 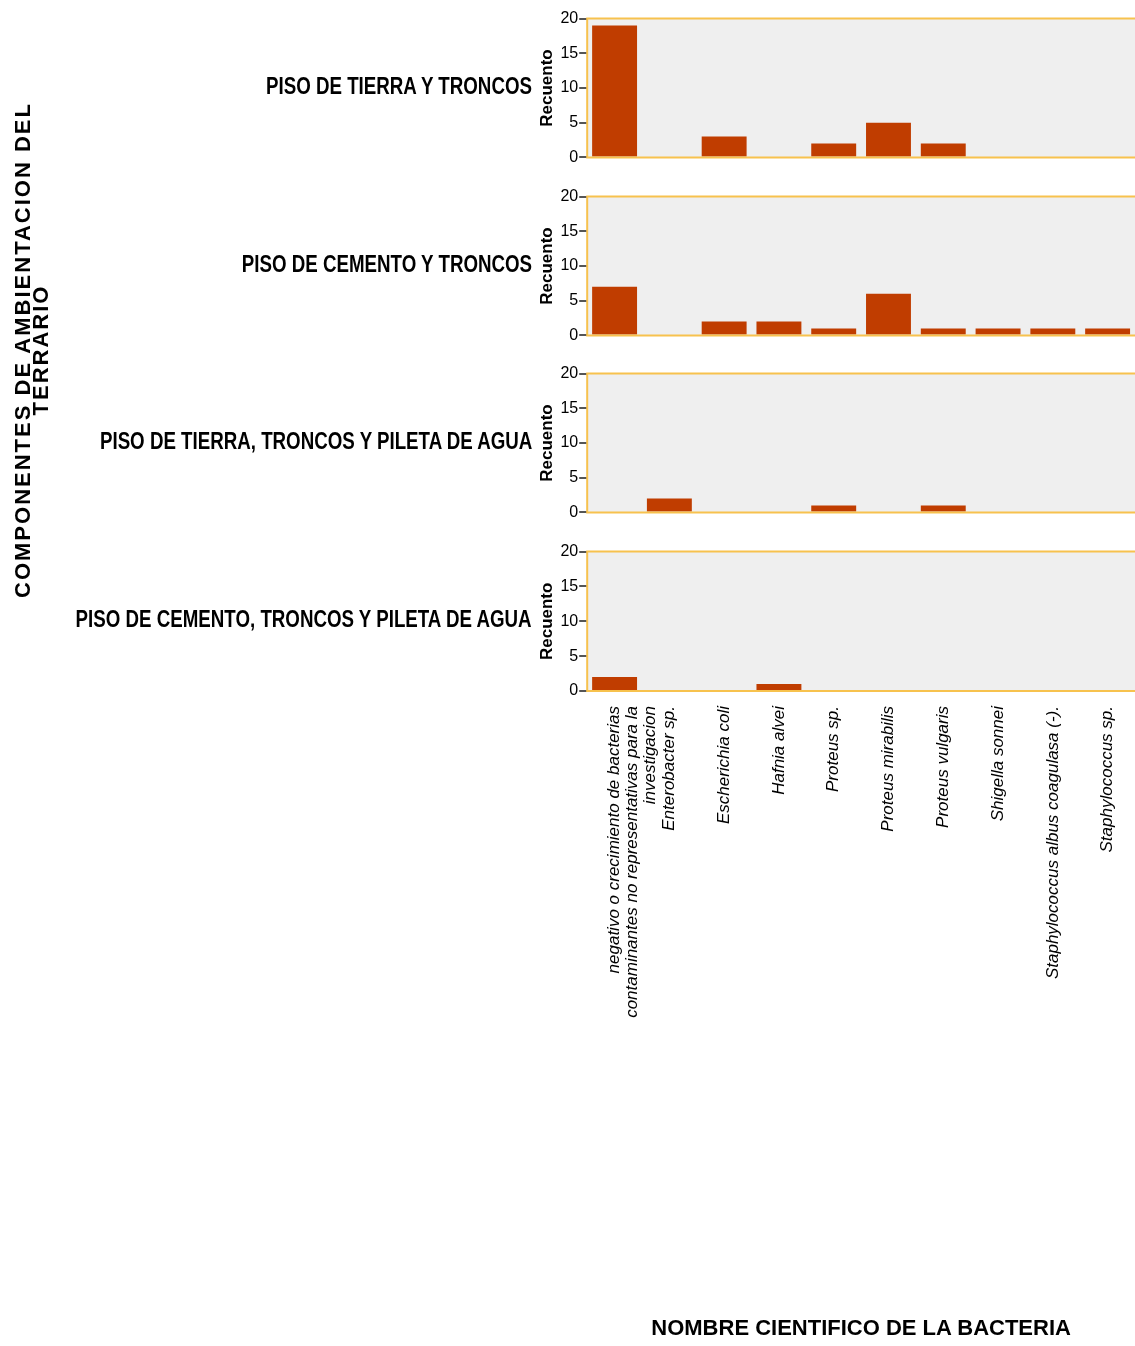 I want to click on x-tick-label: Staphylococcus sp., so click(x=1107, y=779).